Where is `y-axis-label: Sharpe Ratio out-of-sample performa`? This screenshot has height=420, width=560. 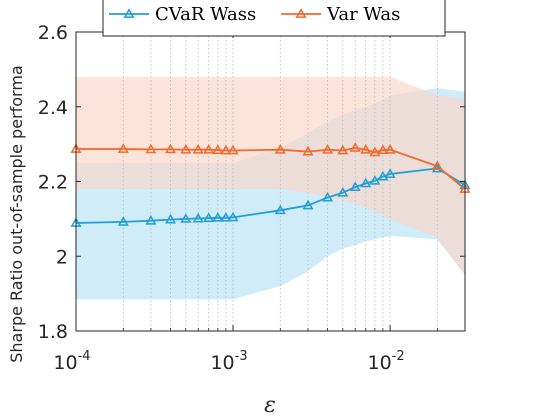 y-axis-label: Sharpe Ratio out-of-sample performa is located at coordinates (16, 213).